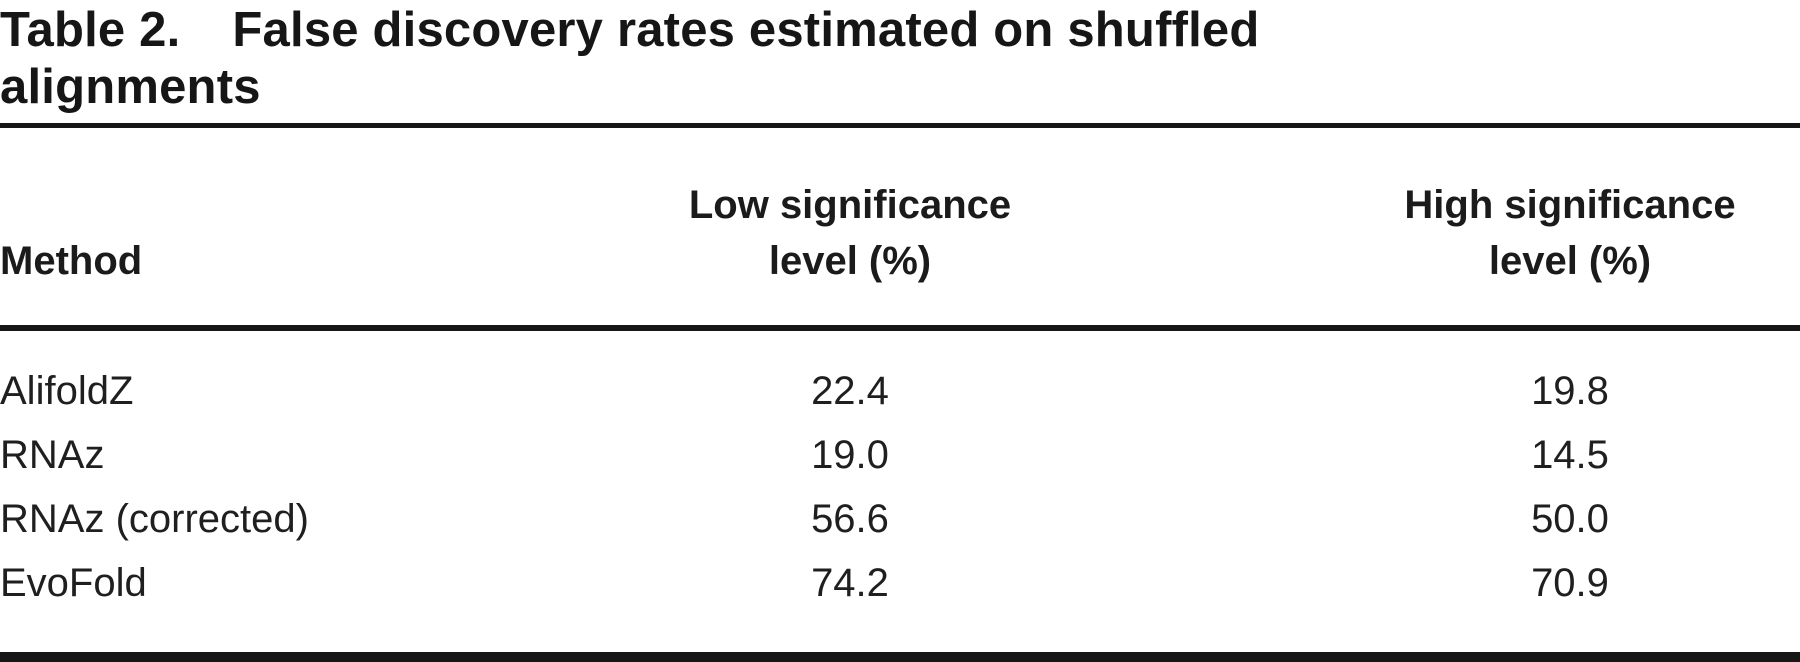  I want to click on header-cell-low-significance: Low significance level (%), so click(850, 226).